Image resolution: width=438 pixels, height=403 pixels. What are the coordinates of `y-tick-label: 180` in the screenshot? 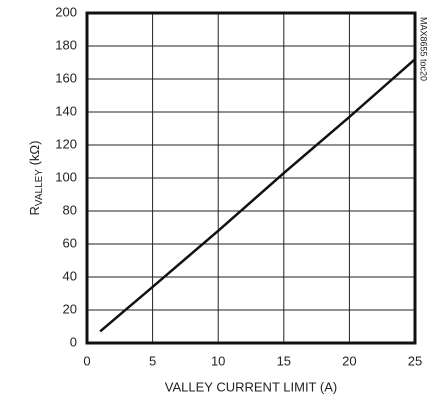 It's located at (66, 44).